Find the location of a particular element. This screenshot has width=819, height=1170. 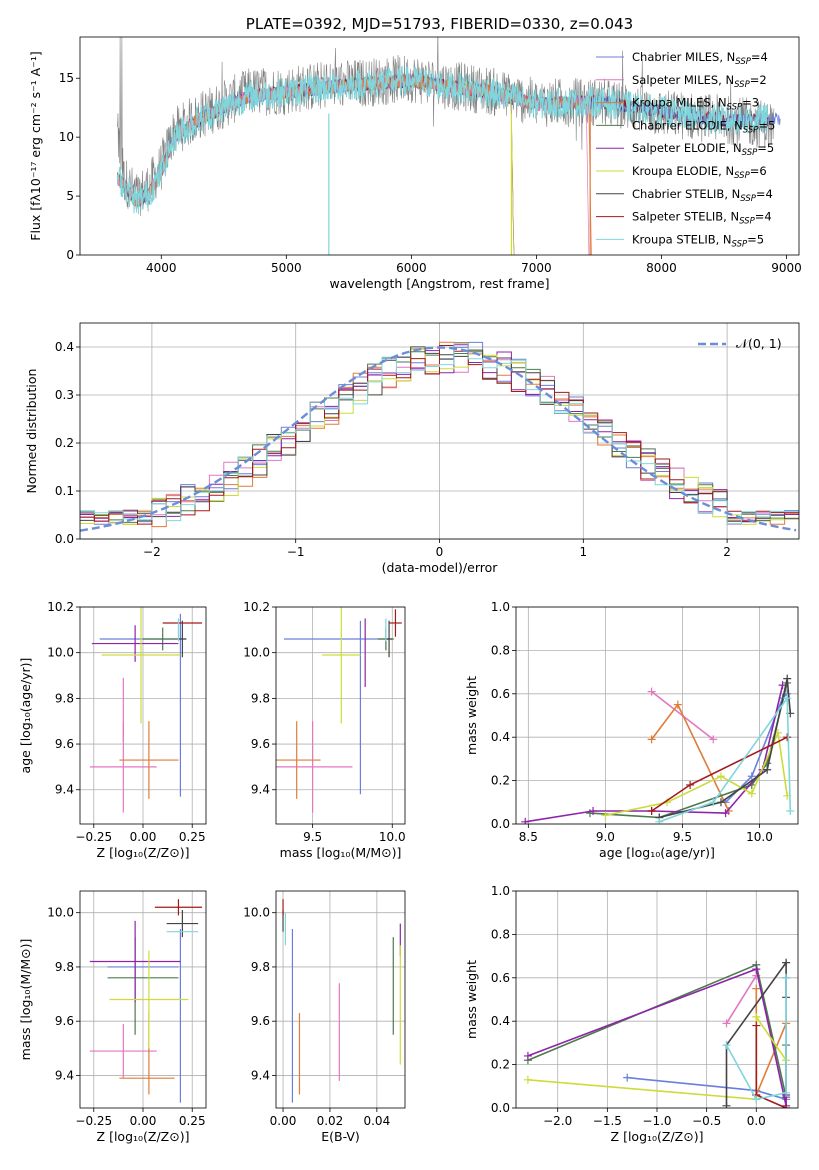

x-axis-label: E(B-V) is located at coordinates (340, 1136).